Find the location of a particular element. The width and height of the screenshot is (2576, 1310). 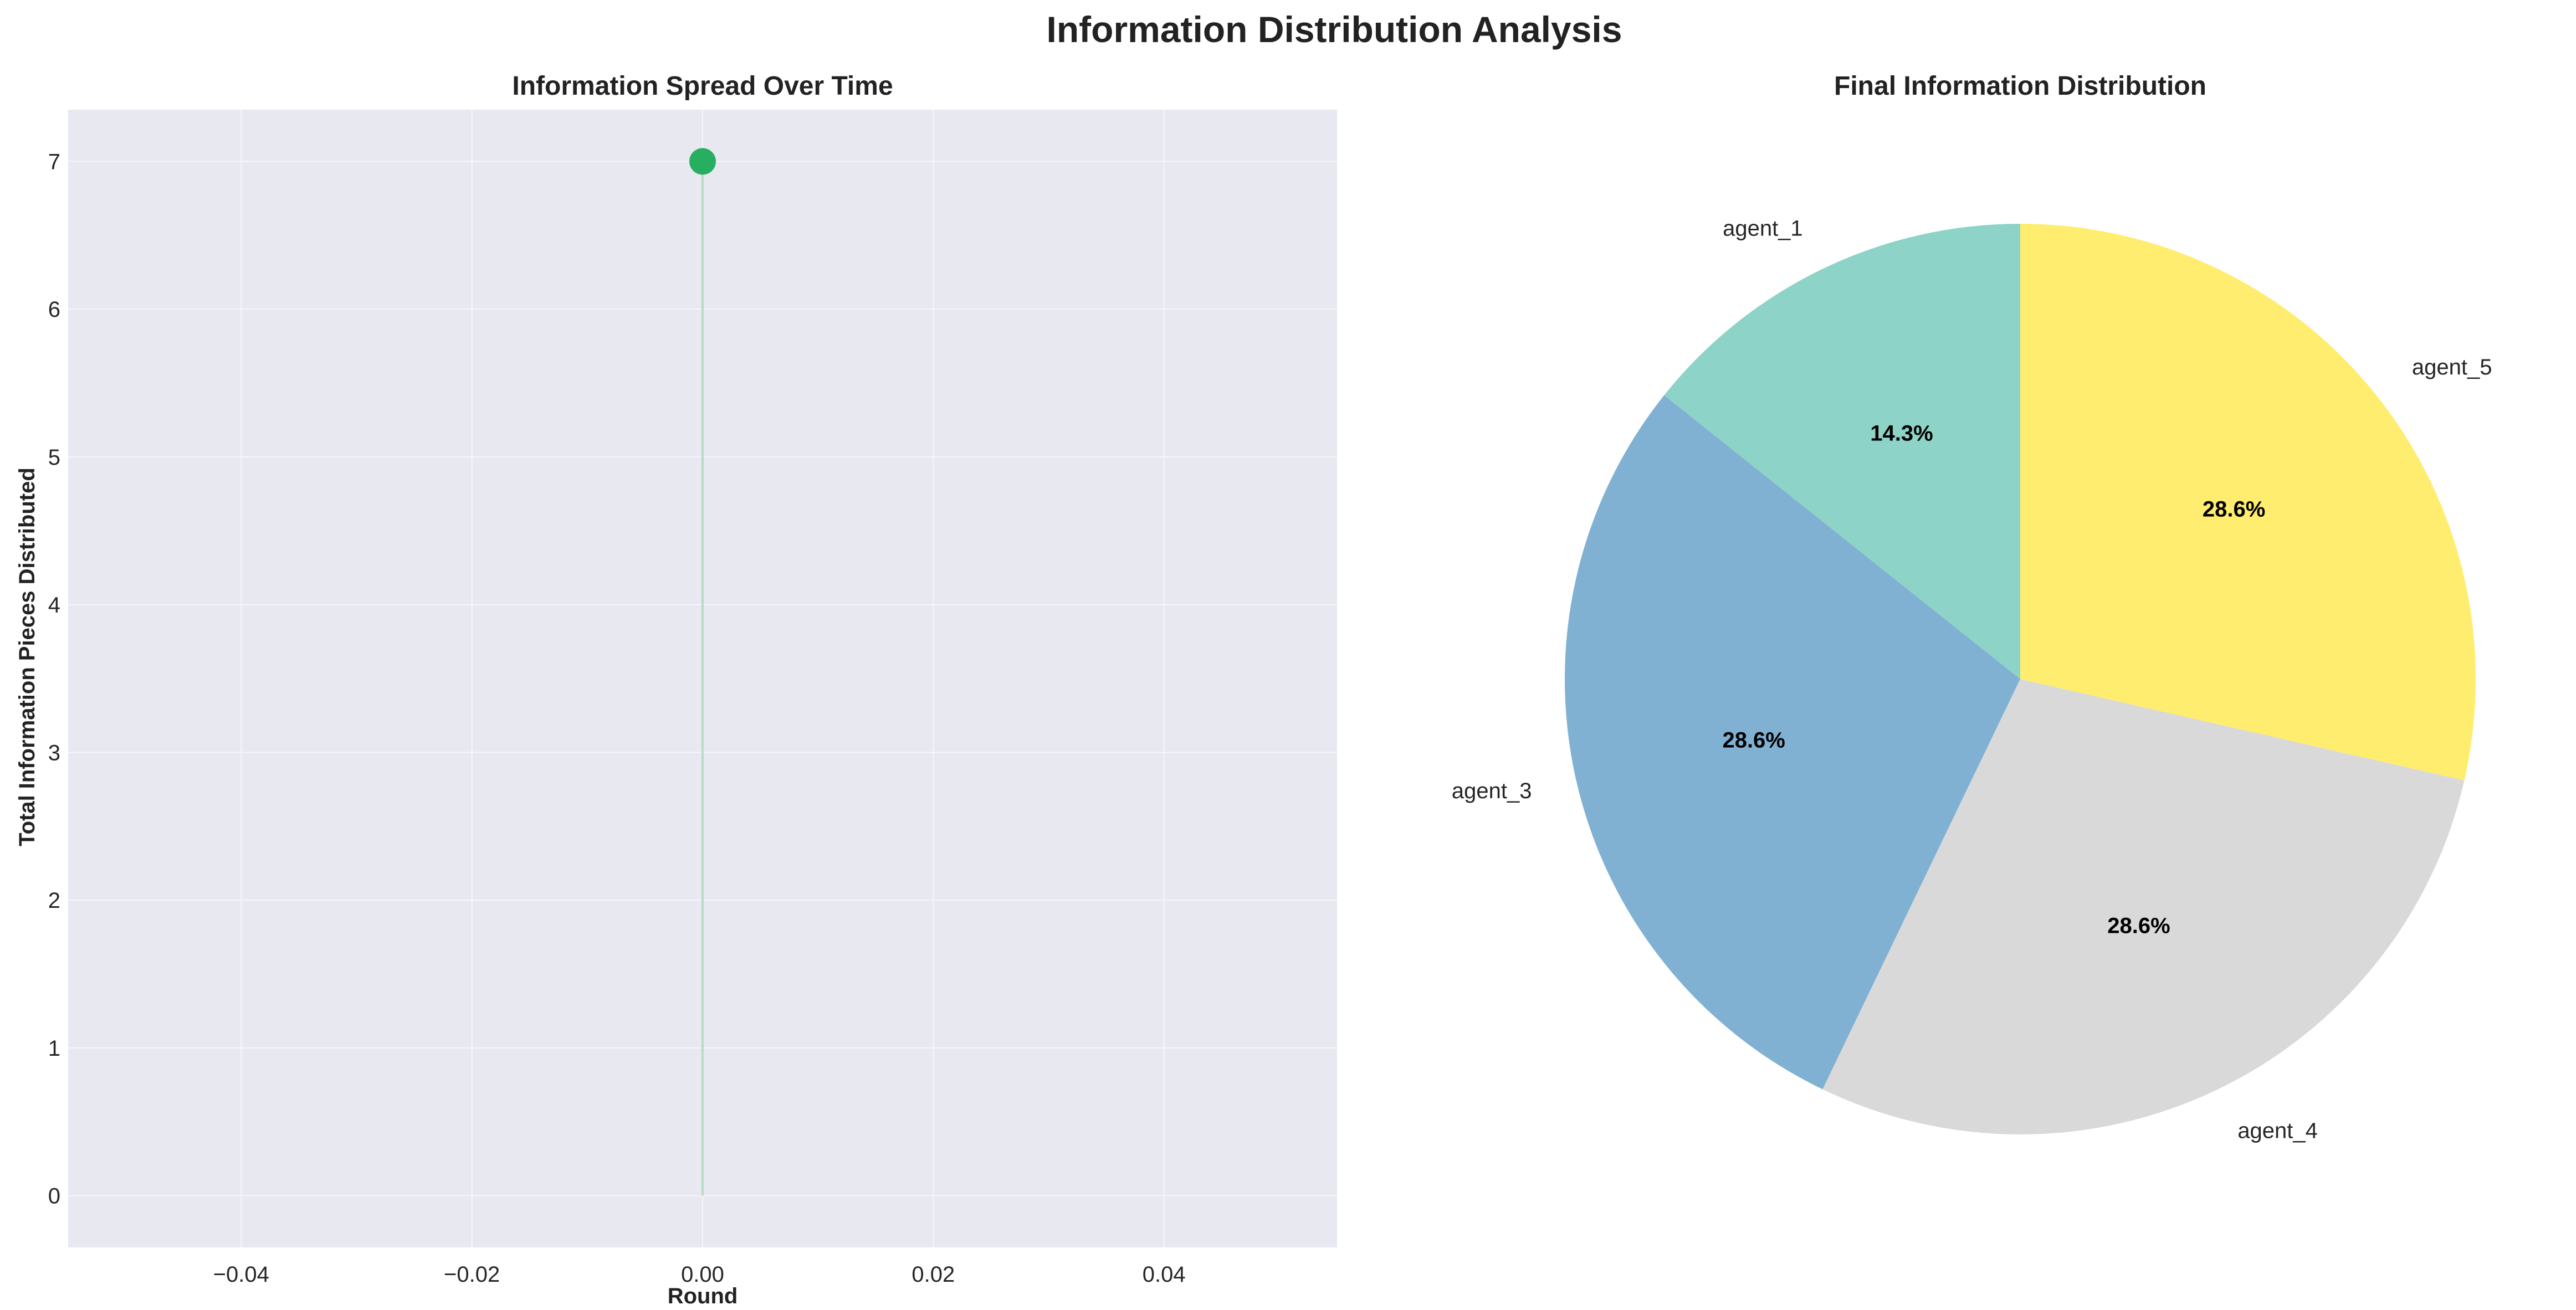

pie-slice-label: agent_4 is located at coordinates (2277, 1131).